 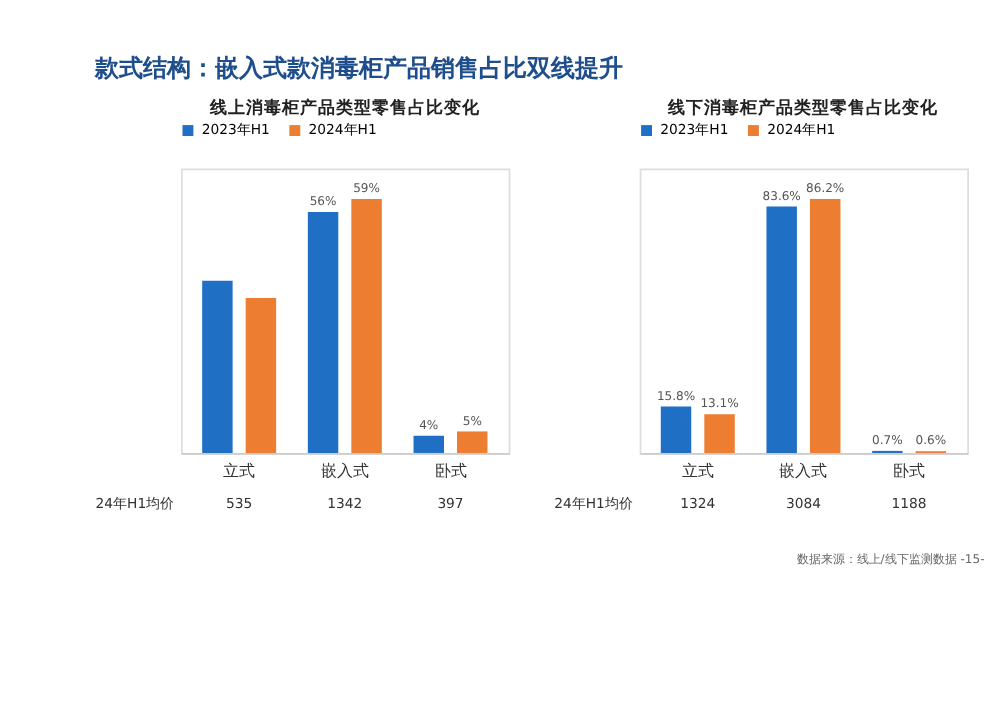 What do you see at coordinates (803, 108) in the screenshot?
I see `chart-title: 线下消毒柜产品类型零售占比变化` at bounding box center [803, 108].